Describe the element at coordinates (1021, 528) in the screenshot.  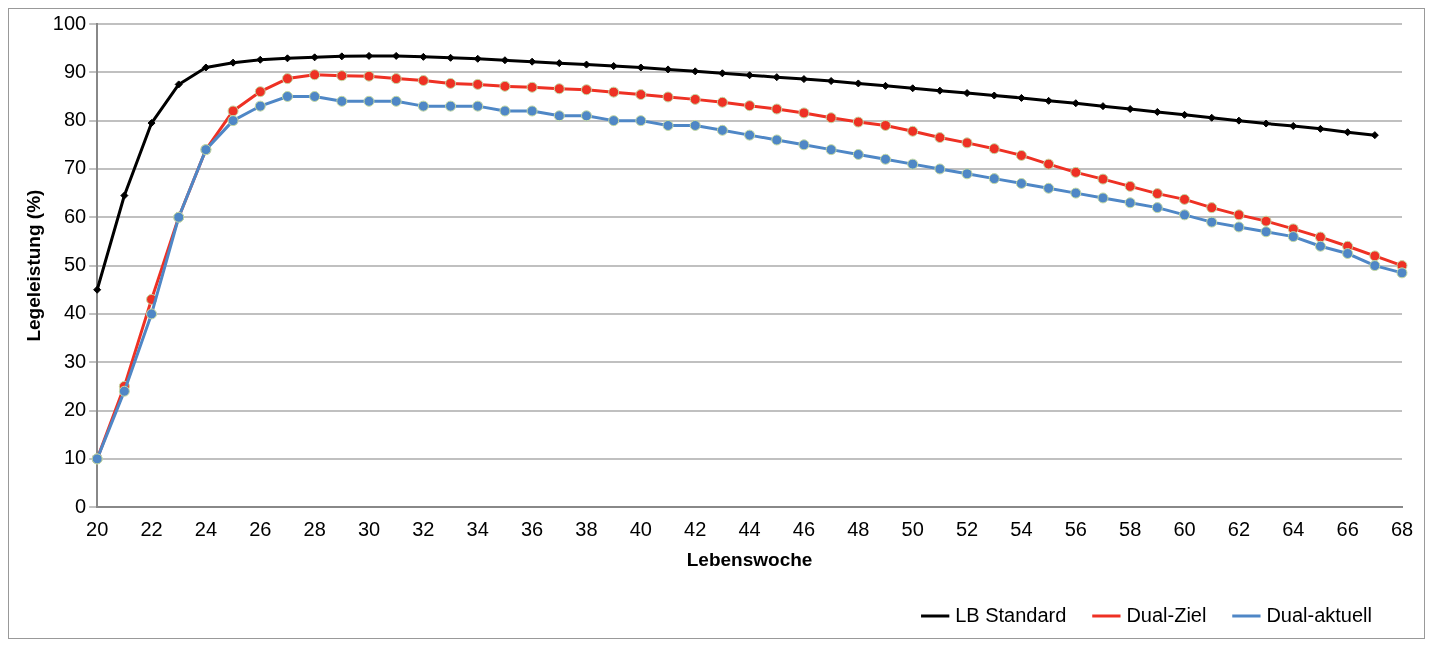
I see `x-tick-label: 54` at that location.